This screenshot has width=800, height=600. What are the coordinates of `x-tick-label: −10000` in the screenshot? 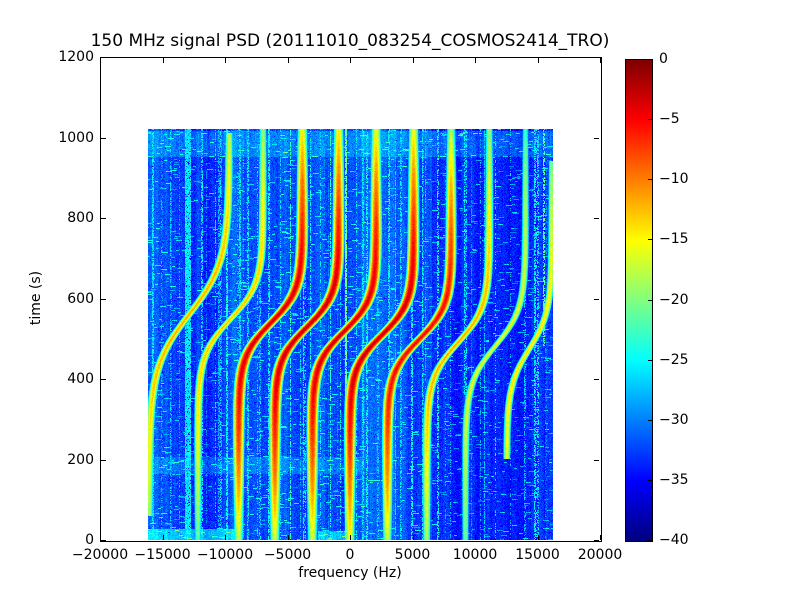 It's located at (225, 555).